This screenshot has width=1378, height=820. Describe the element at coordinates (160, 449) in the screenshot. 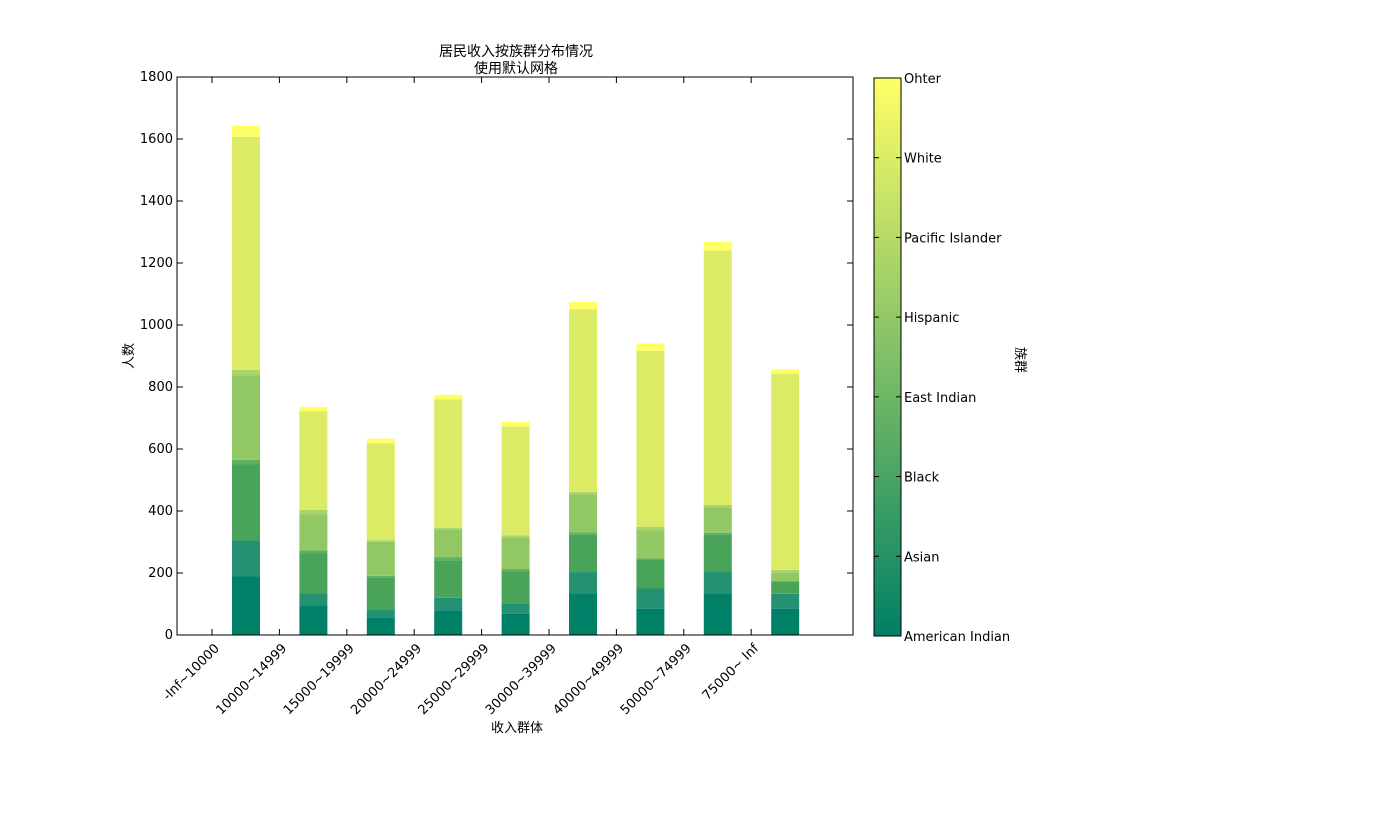

I see `y-tick-label: 600` at that location.